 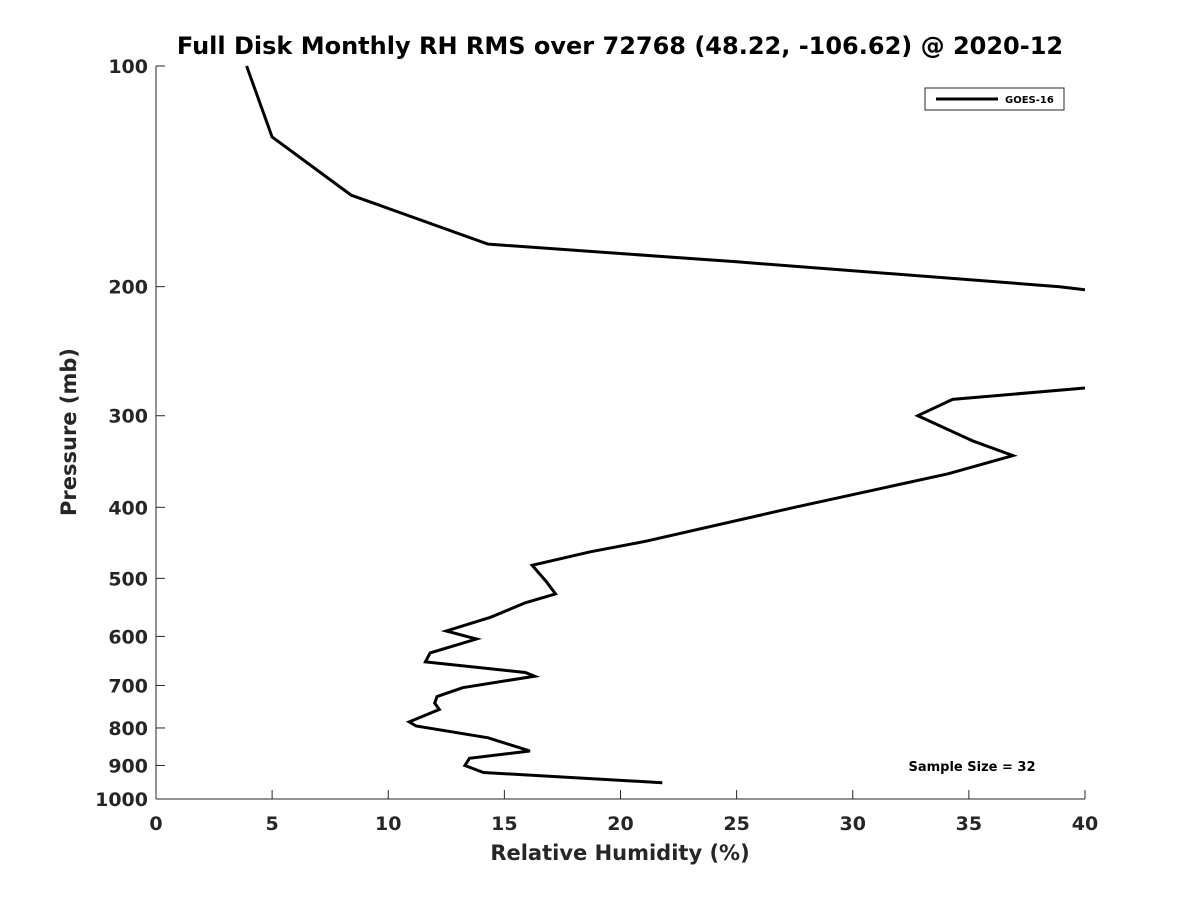 I want to click on x-tick-label: 40, so click(x=1085, y=824).